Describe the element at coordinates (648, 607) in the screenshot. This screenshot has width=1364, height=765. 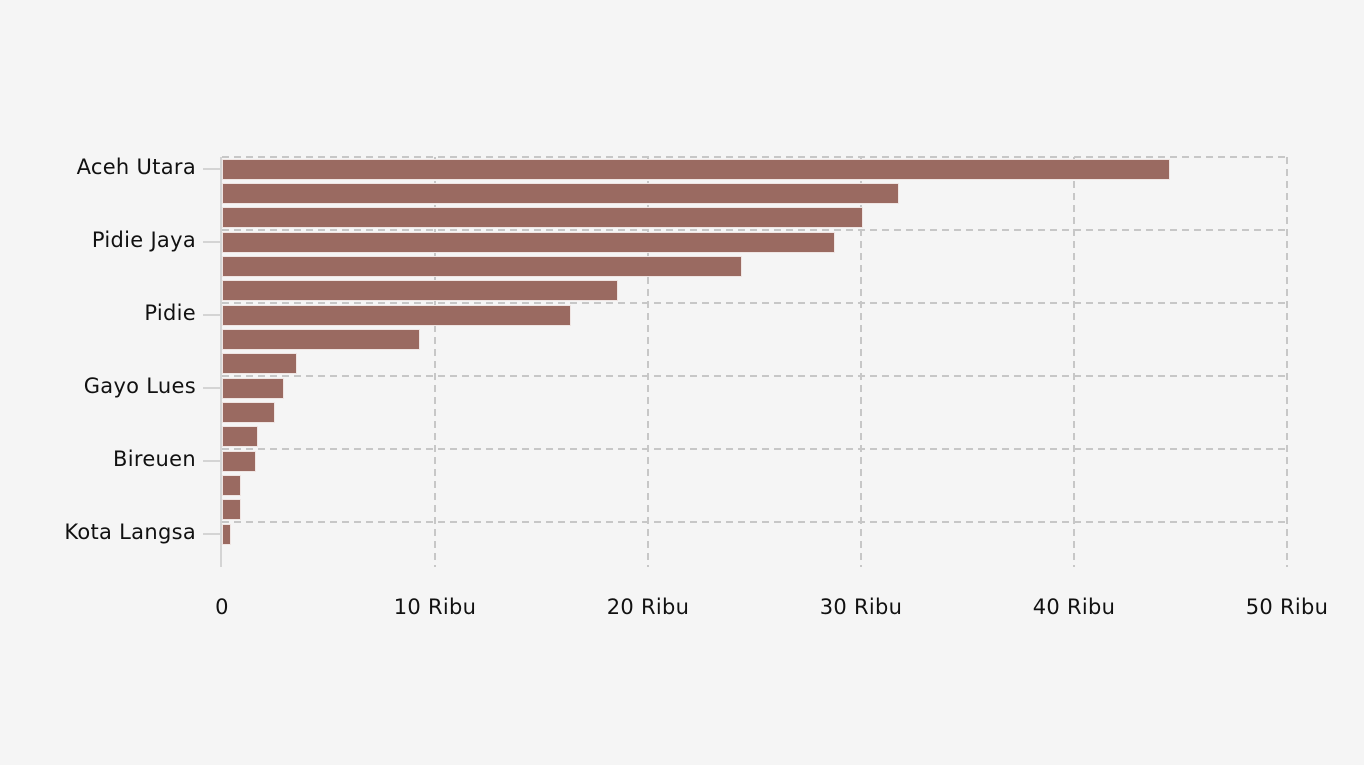
I see `x-axis-label-20: 20 Ribu` at that location.